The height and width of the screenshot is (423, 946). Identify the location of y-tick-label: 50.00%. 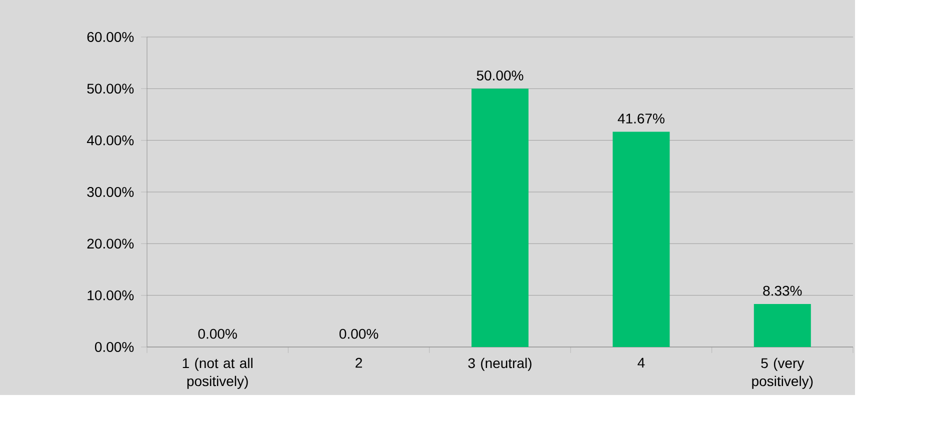
(110, 89).